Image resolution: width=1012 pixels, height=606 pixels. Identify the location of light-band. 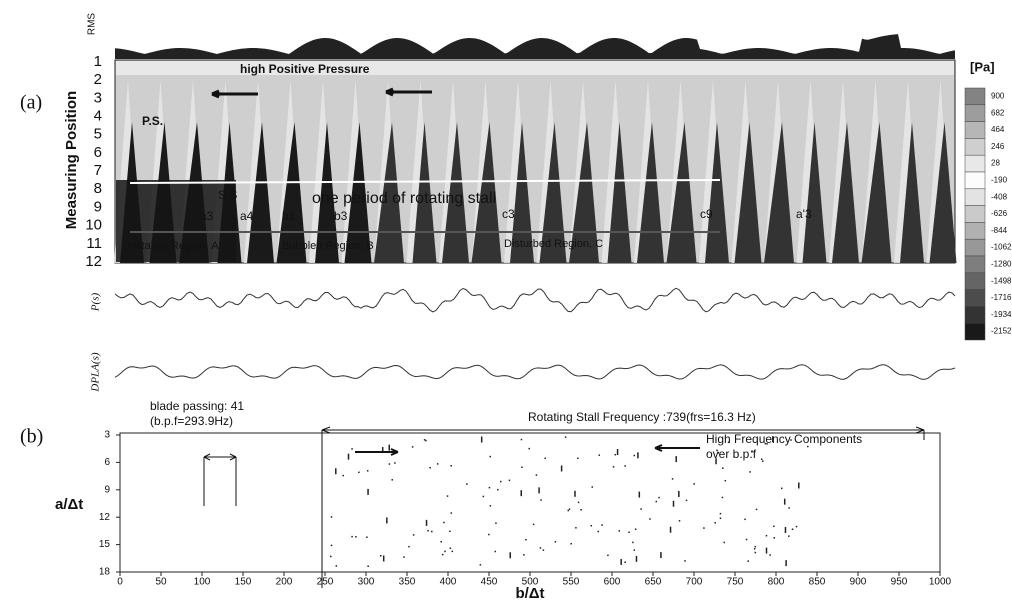
(535, 68).